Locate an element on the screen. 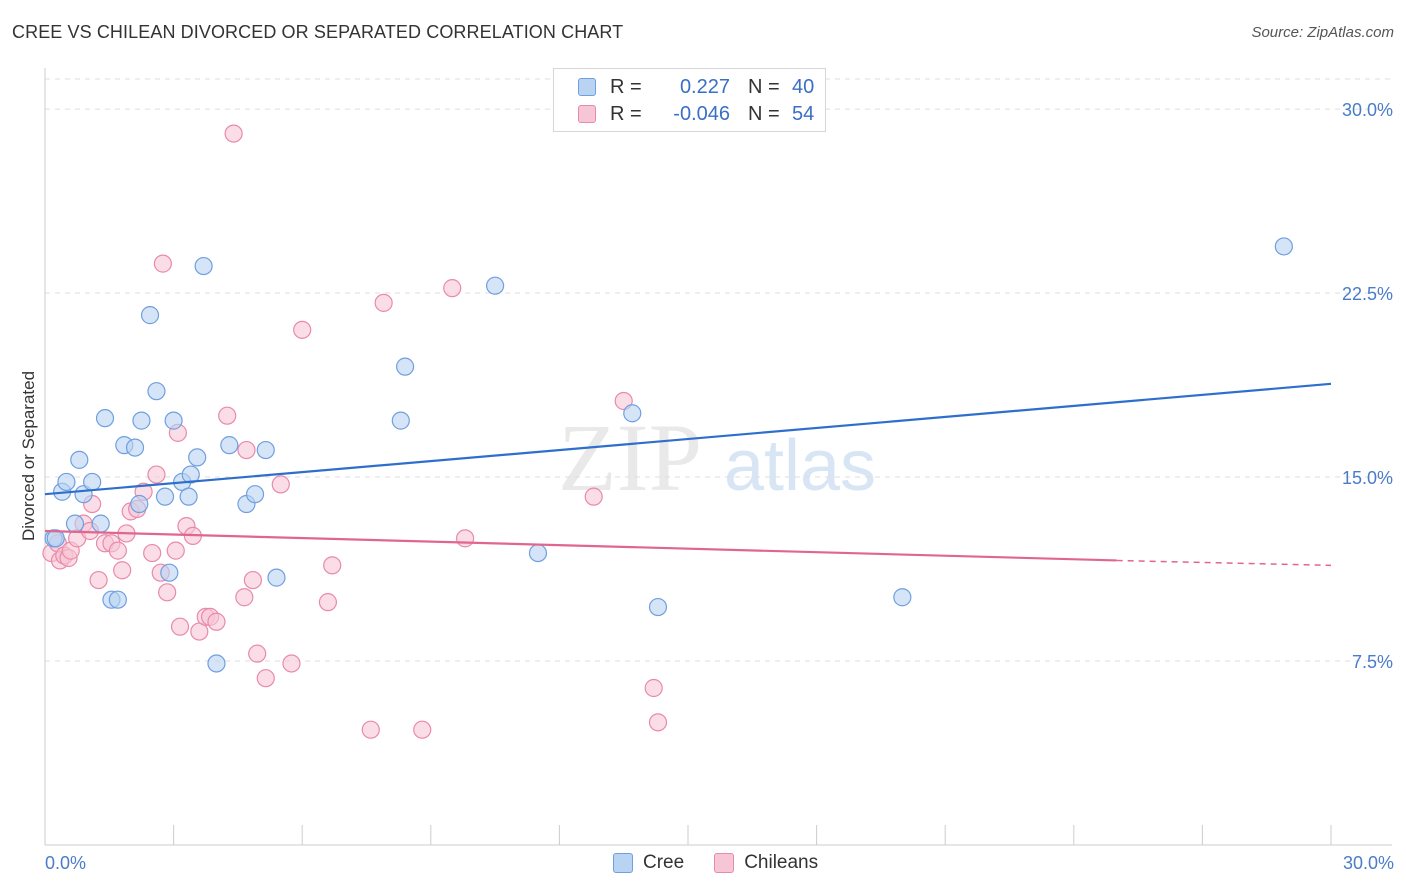  y-tick-label: 7.5% is located at coordinates (1372, 662).